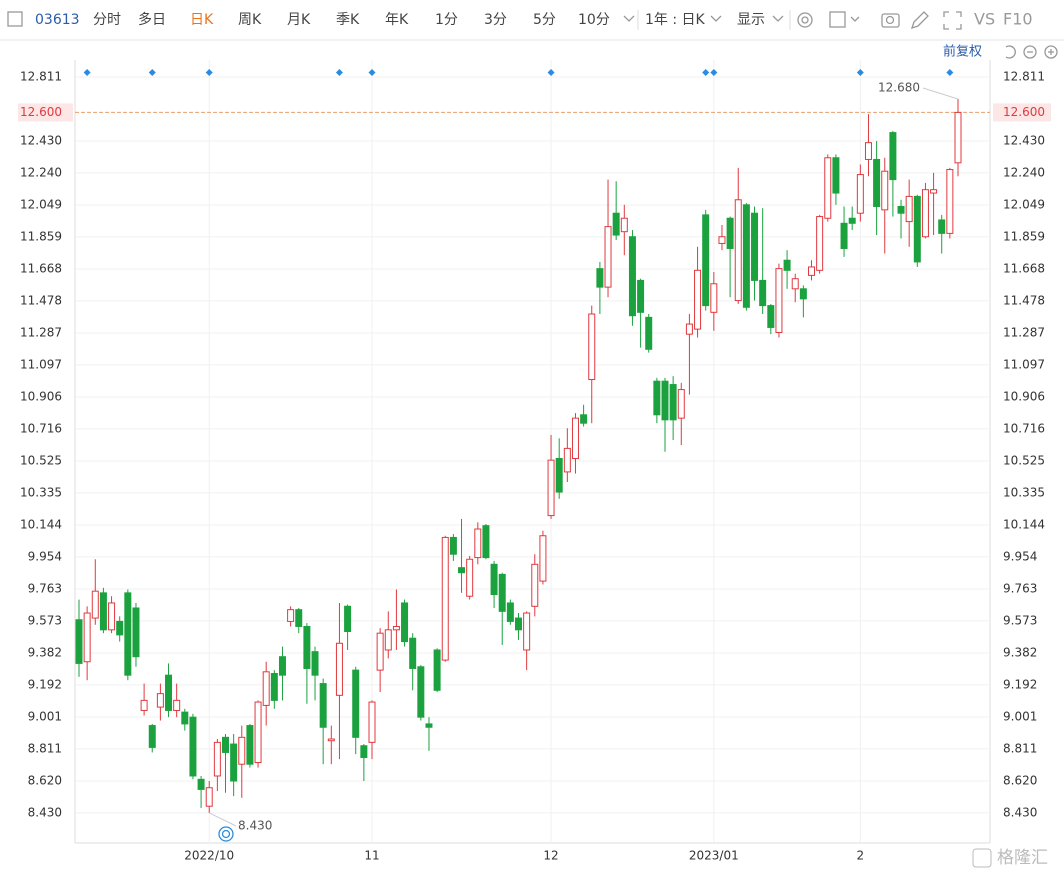 This screenshot has height=880, width=1064. I want to click on period-tab: 多日, so click(152, 19).